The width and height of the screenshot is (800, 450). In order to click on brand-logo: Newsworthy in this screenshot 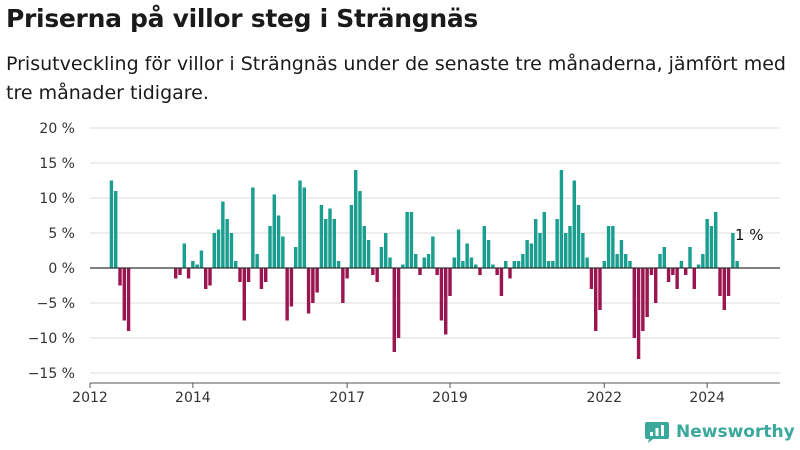, I will do `click(719, 432)`.